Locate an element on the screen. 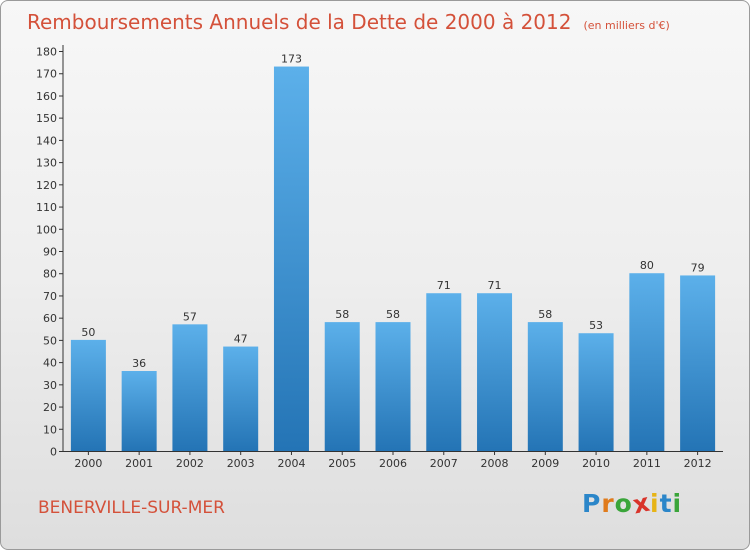  logo-letter: o is located at coordinates (623, 503).